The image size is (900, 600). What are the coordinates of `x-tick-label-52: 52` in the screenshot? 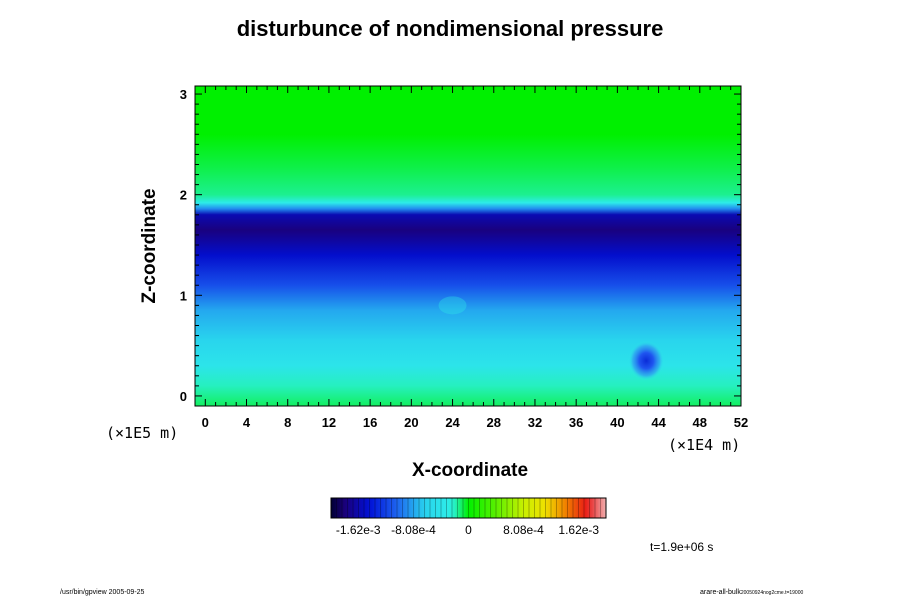 It's located at (741, 422).